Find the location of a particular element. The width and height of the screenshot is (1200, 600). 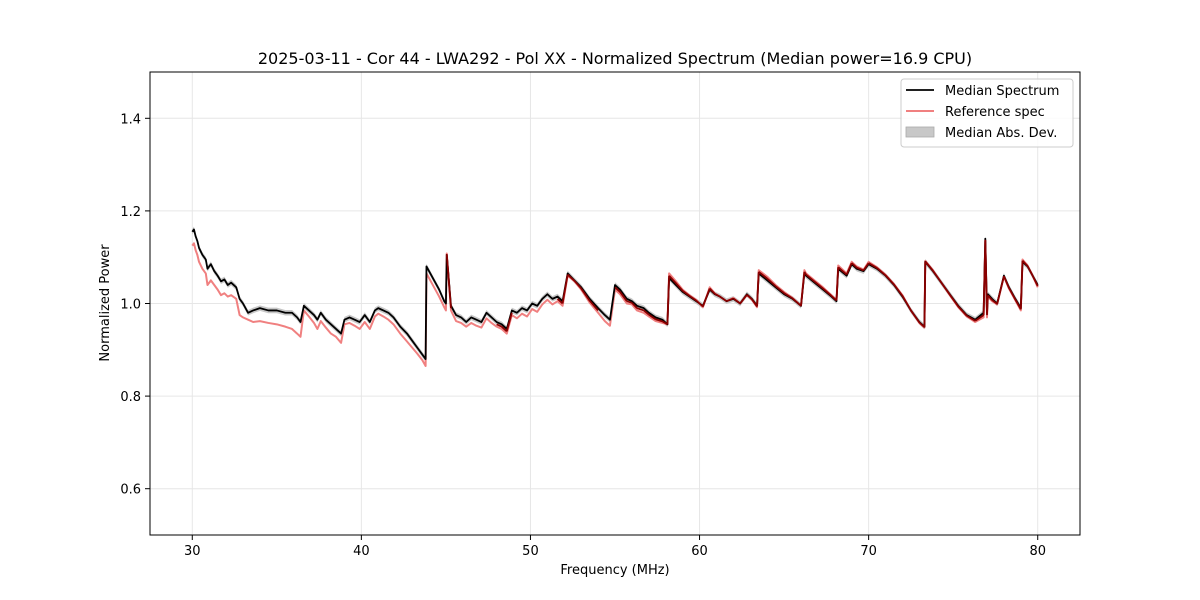

y-tick-label: 1.2 is located at coordinates (130, 212).